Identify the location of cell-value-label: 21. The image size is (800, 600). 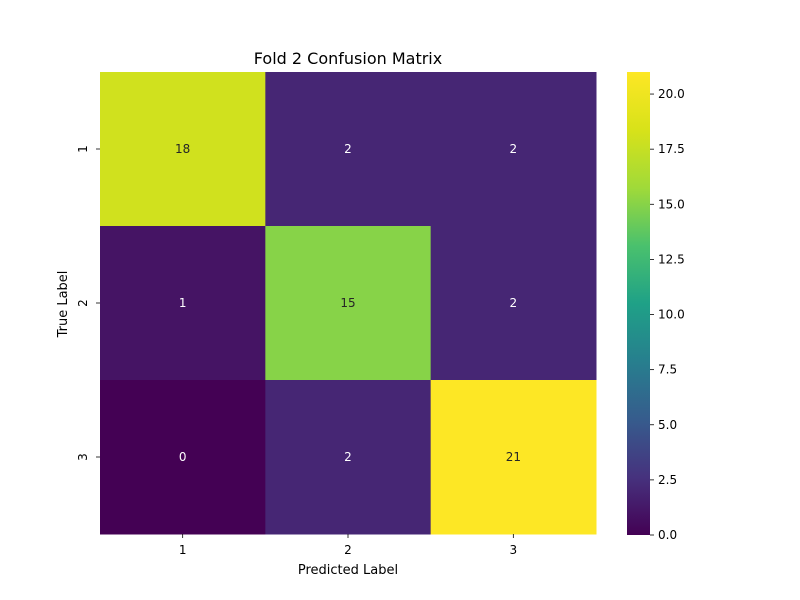
(513, 457).